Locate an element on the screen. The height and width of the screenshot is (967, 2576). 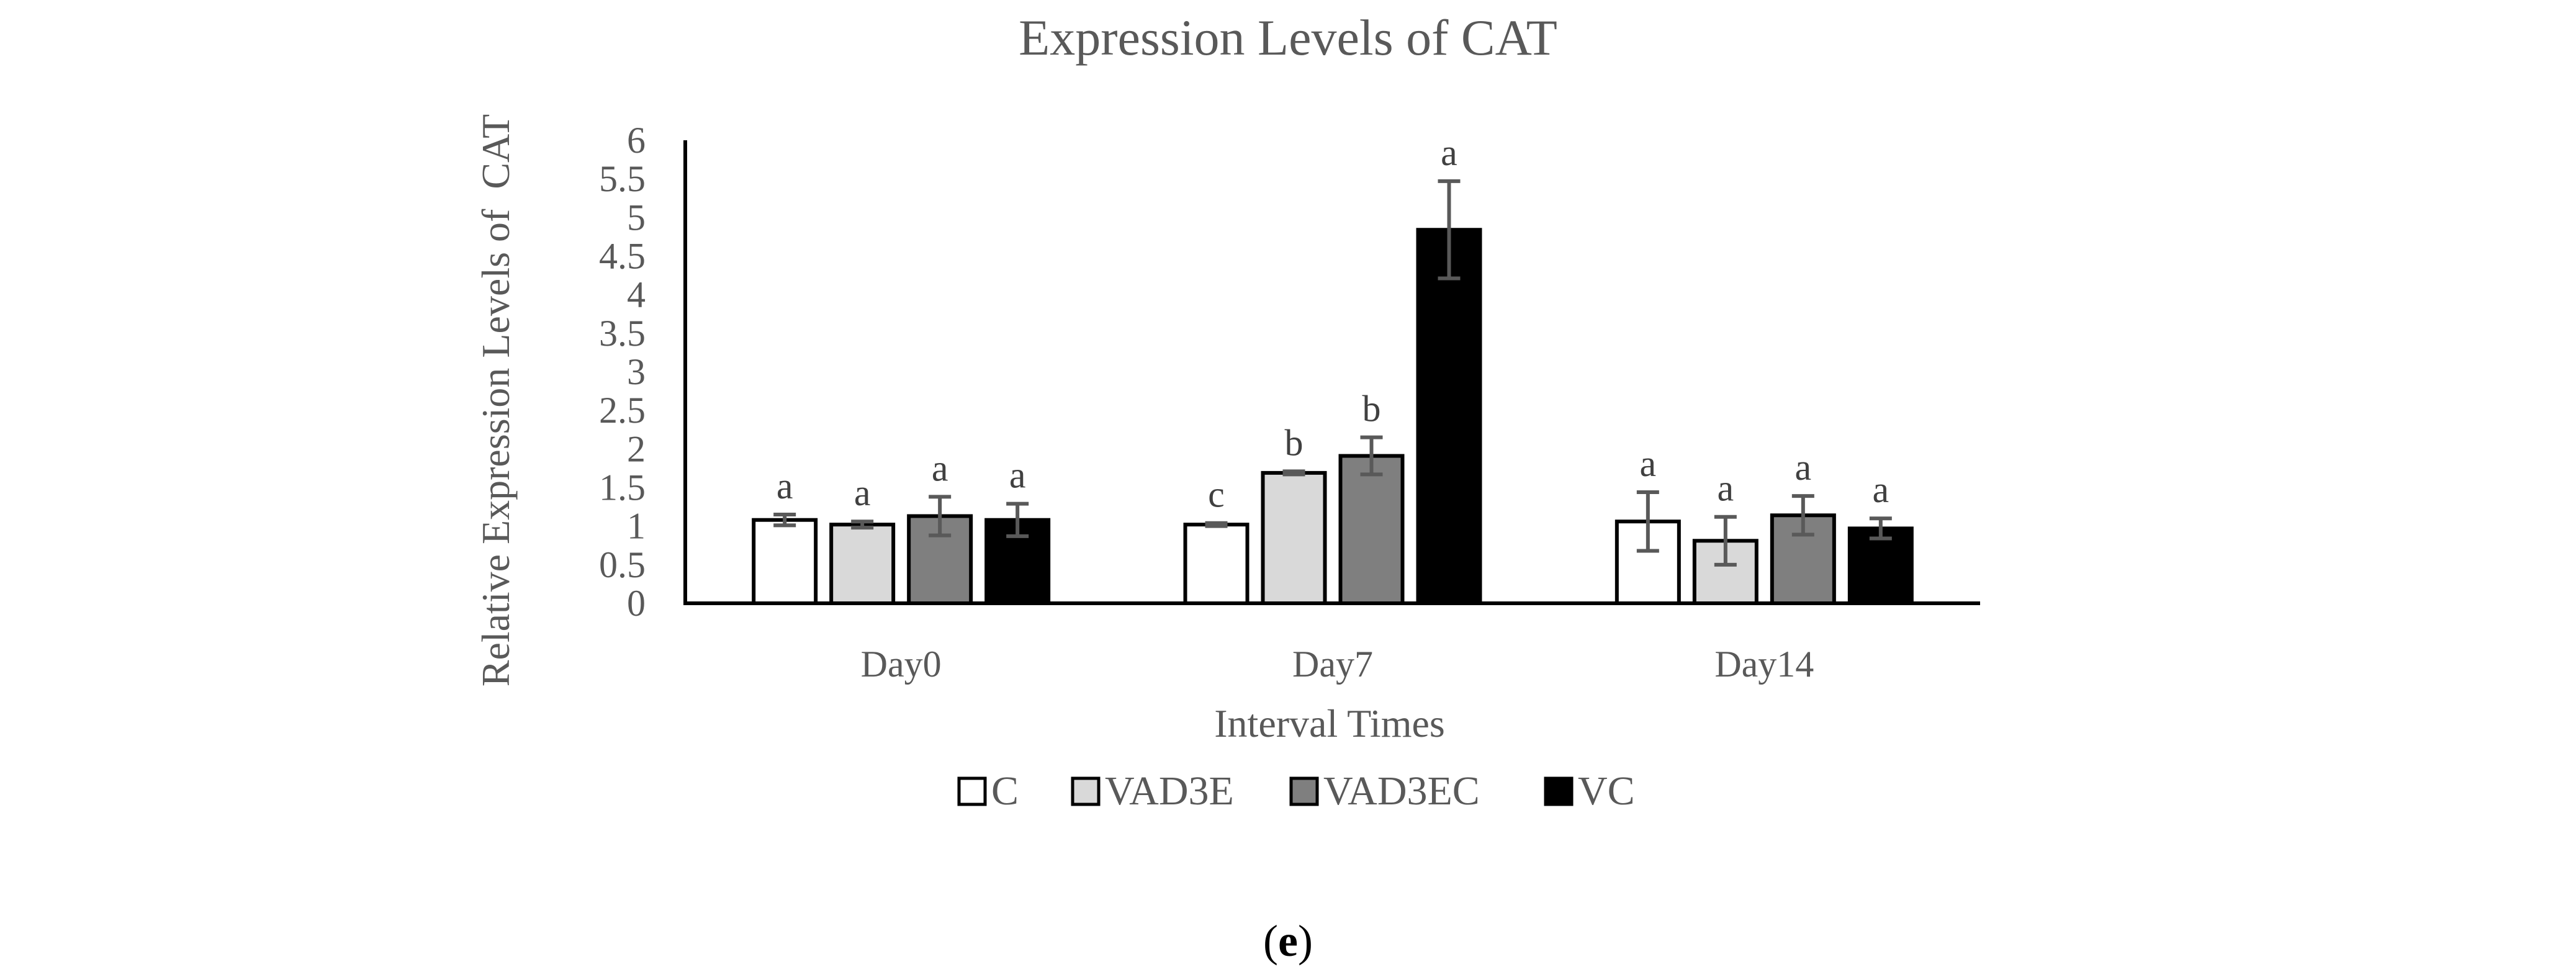
x-category-label: Day14 is located at coordinates (1764, 664).